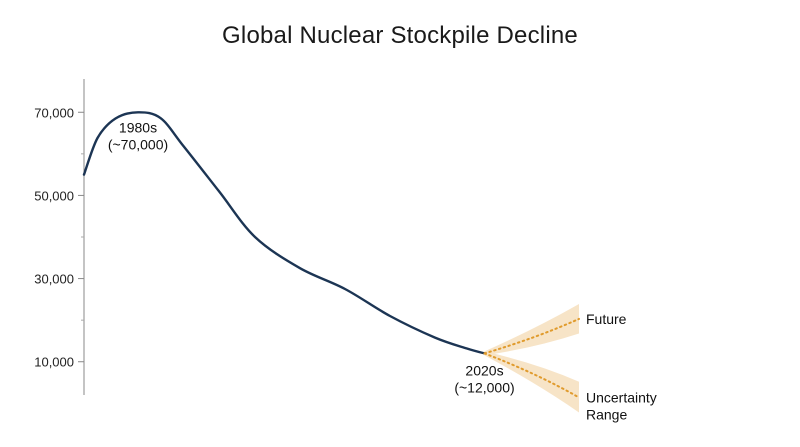 This screenshot has height=447, width=800. I want to click on y-tick-label: 50,000, so click(54, 195).